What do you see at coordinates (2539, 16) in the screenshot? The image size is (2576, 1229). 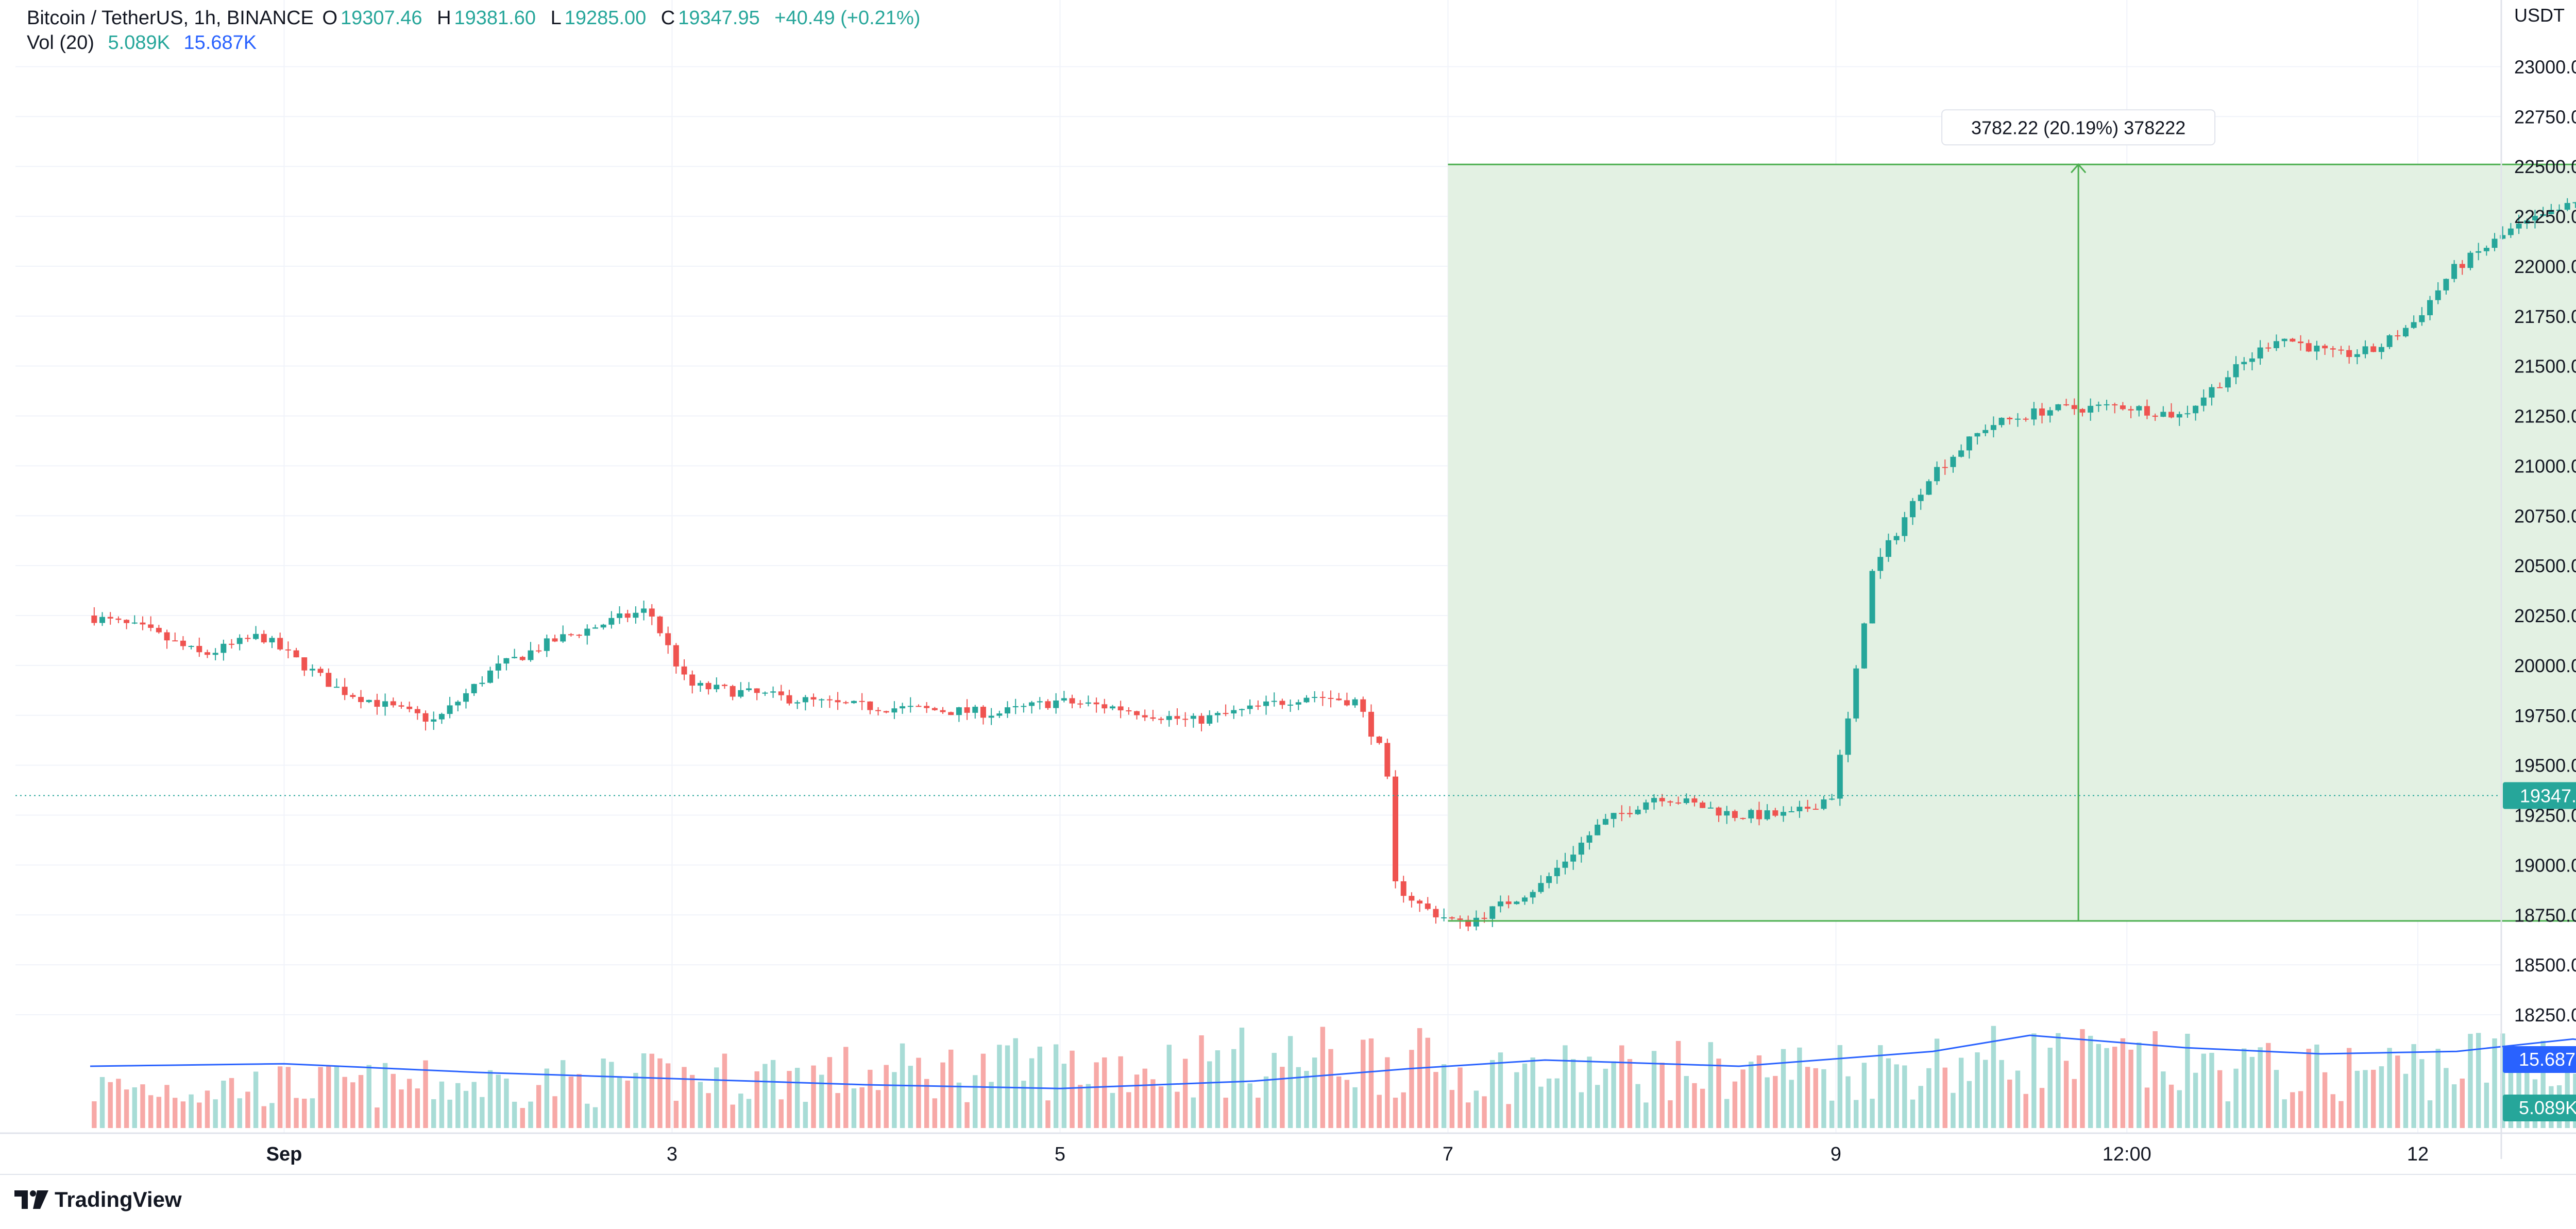 I see `price-axis-unit: USDT` at bounding box center [2539, 16].